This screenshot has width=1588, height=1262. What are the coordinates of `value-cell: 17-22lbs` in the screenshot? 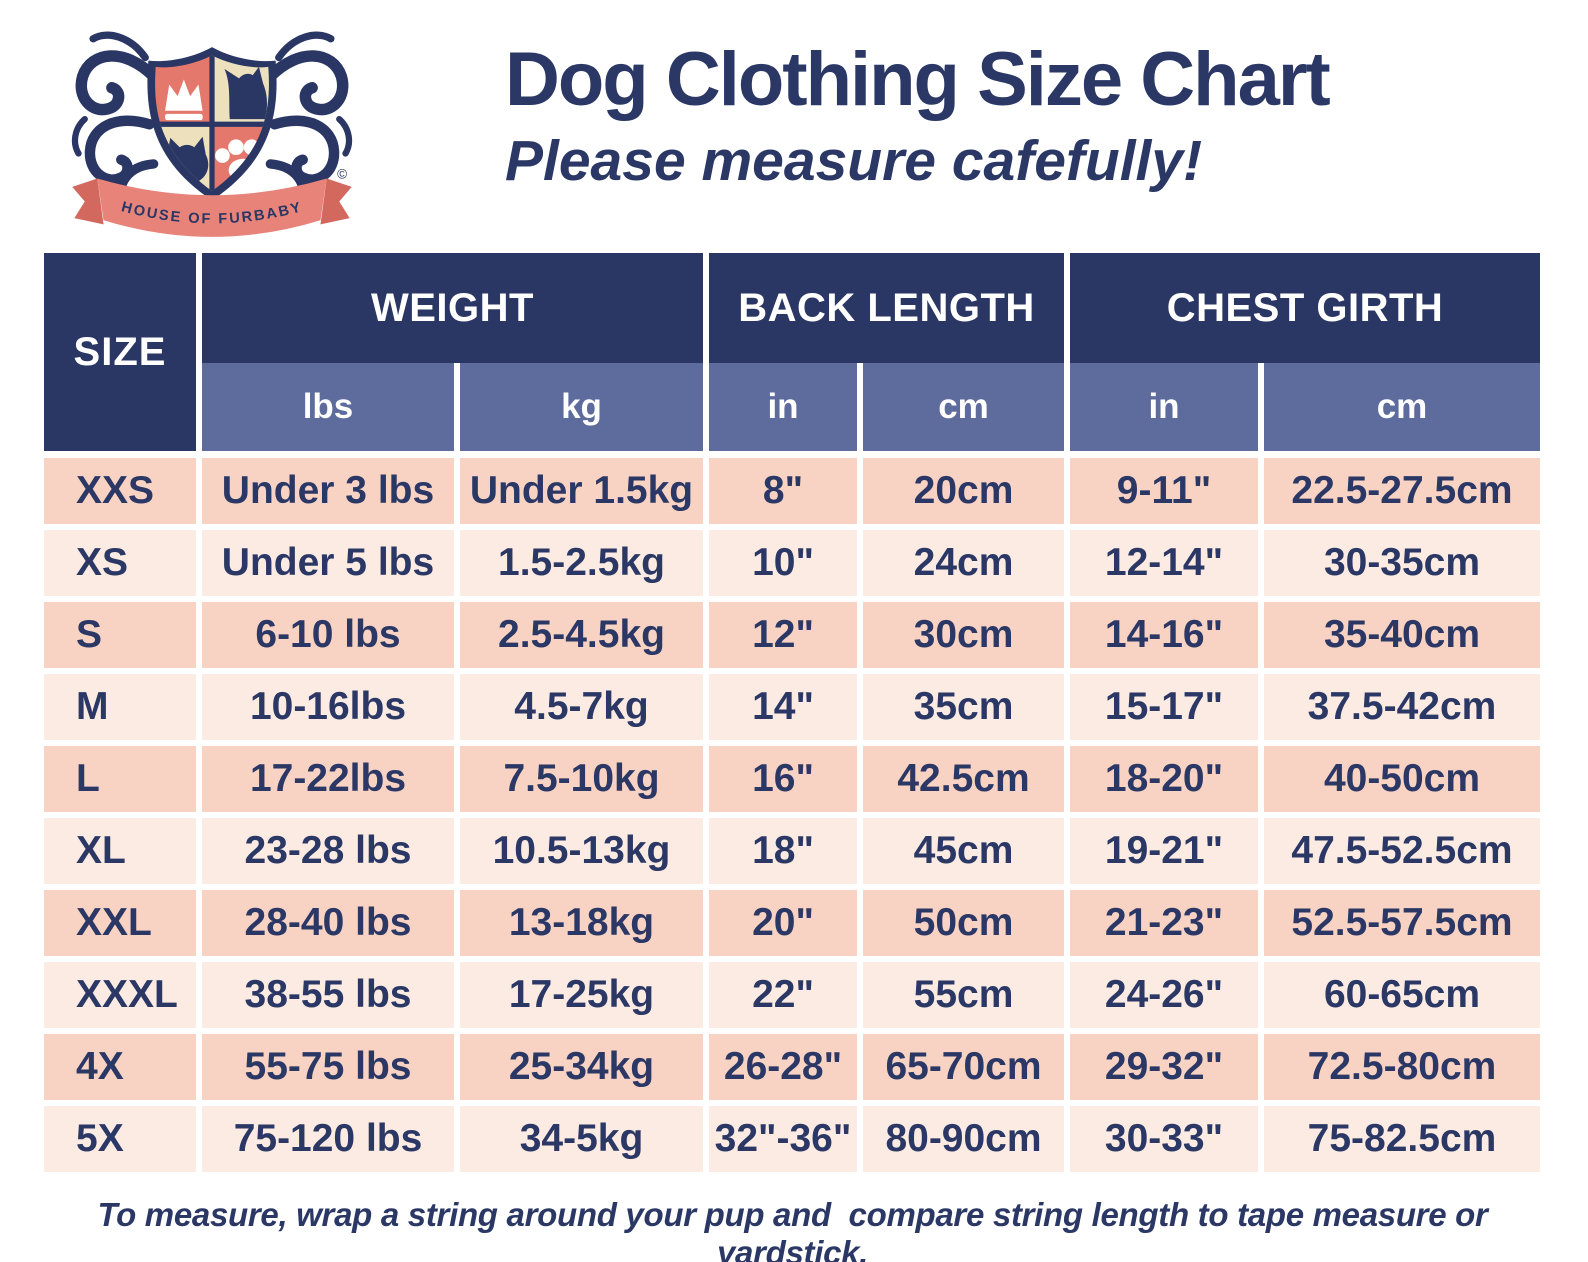 It's located at (328, 779).